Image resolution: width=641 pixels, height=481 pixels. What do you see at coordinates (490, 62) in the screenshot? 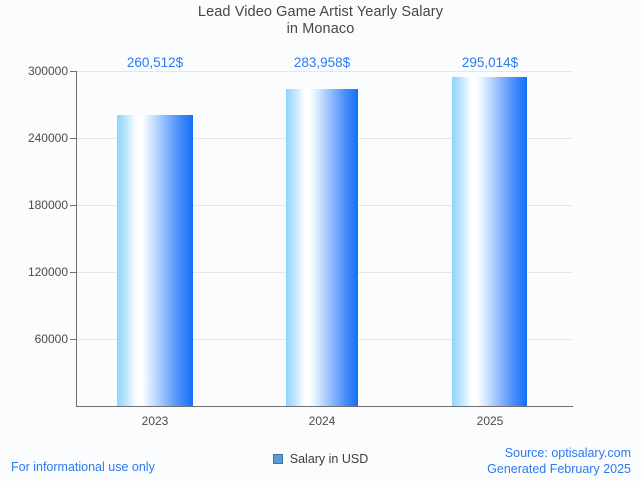
I see `value-label-2025: 295,014$` at bounding box center [490, 62].